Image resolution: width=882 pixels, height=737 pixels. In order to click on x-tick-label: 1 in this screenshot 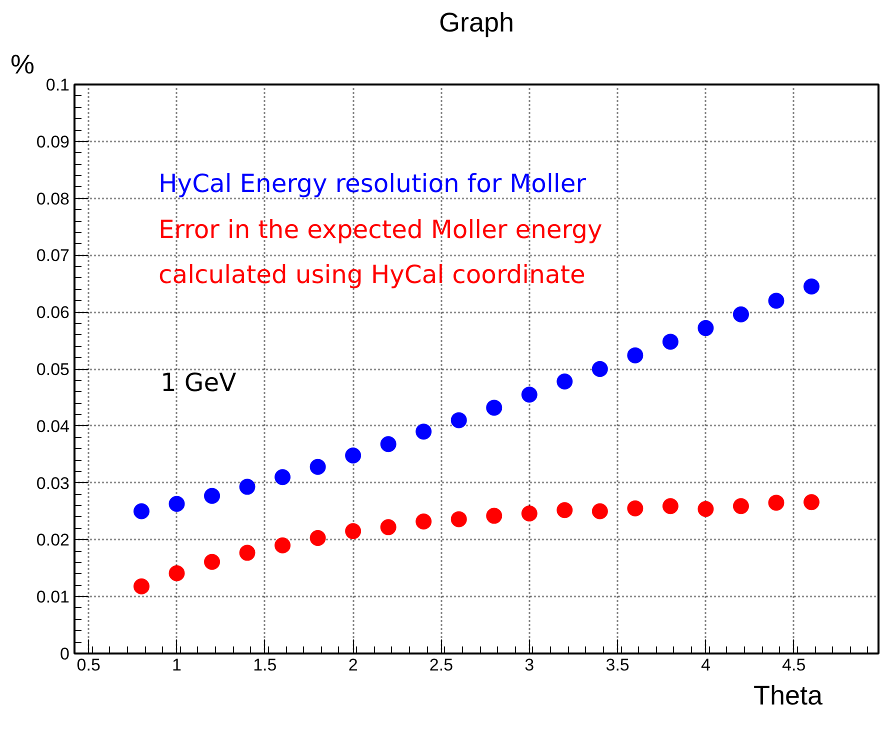, I will do `click(177, 665)`.